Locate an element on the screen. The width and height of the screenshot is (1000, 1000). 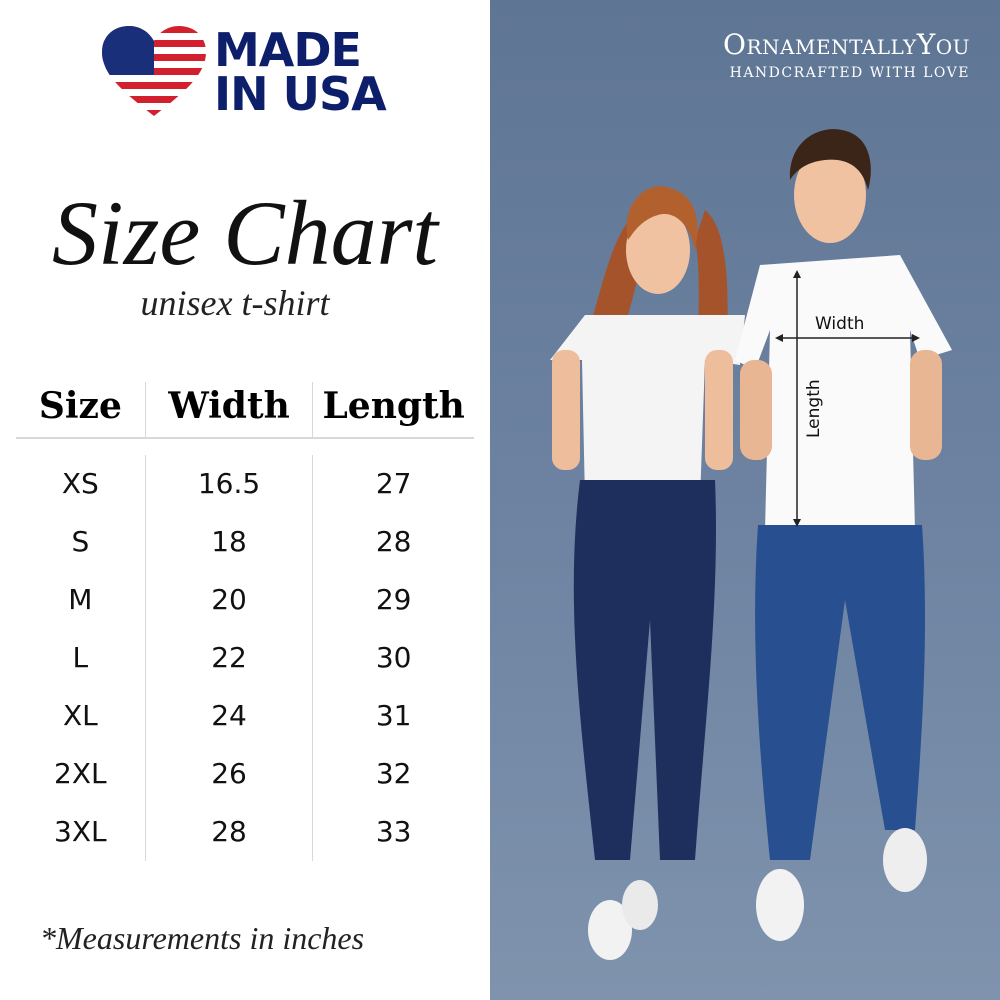
table-row: XL 24 31 is located at coordinates (245, 716).